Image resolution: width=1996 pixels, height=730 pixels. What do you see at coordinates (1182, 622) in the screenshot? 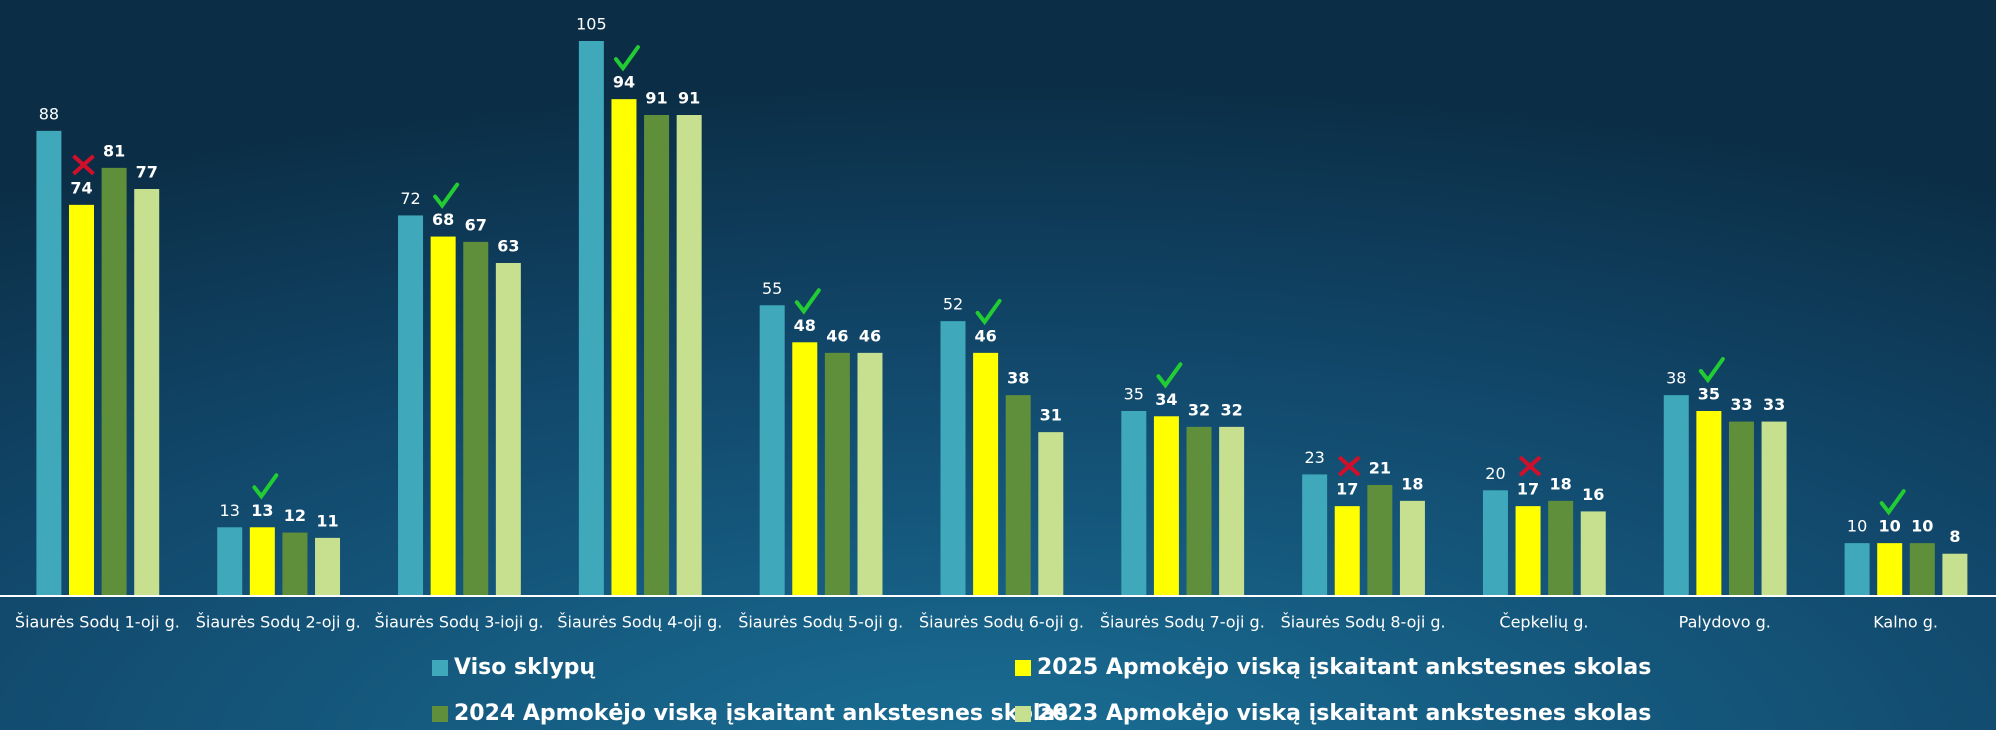
I see `x-tick-label: Šiaurės Sodų 7-oji g.` at bounding box center [1182, 622].